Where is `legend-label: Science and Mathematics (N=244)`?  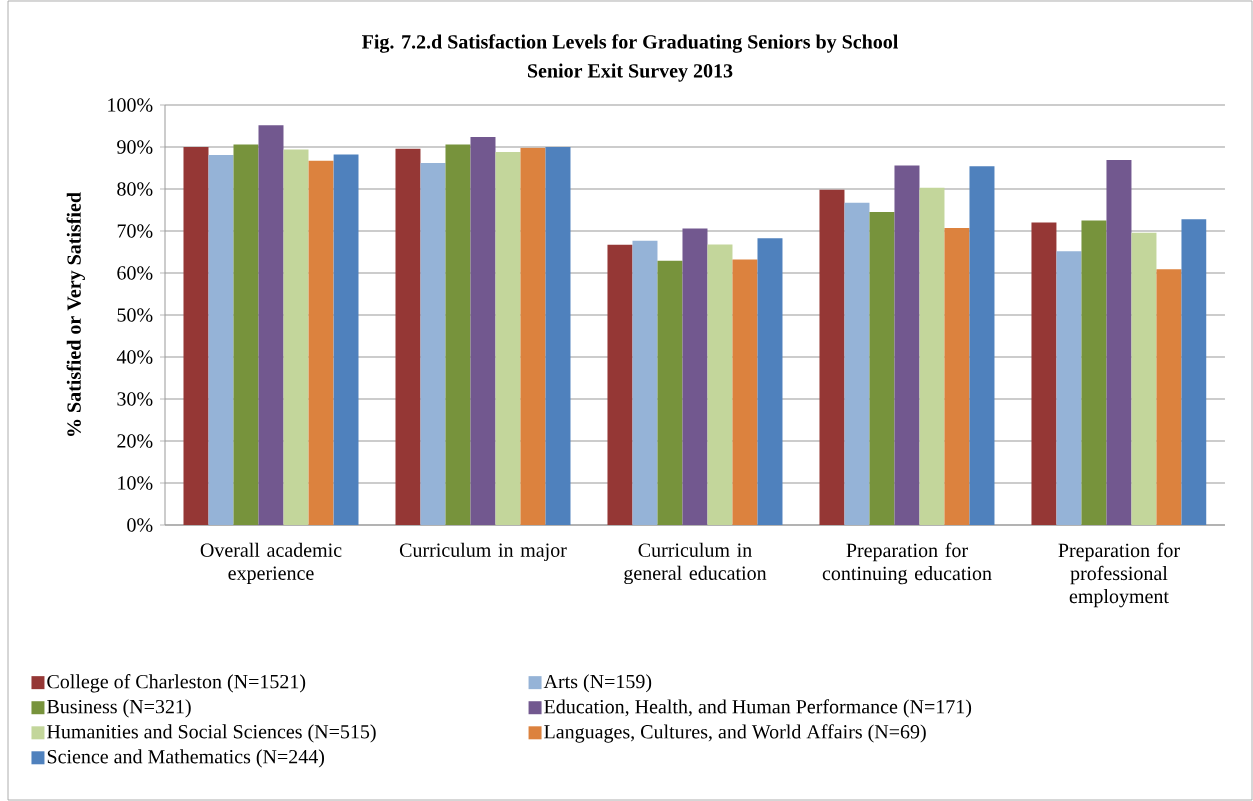
legend-label: Science and Mathematics (N=244) is located at coordinates (186, 758).